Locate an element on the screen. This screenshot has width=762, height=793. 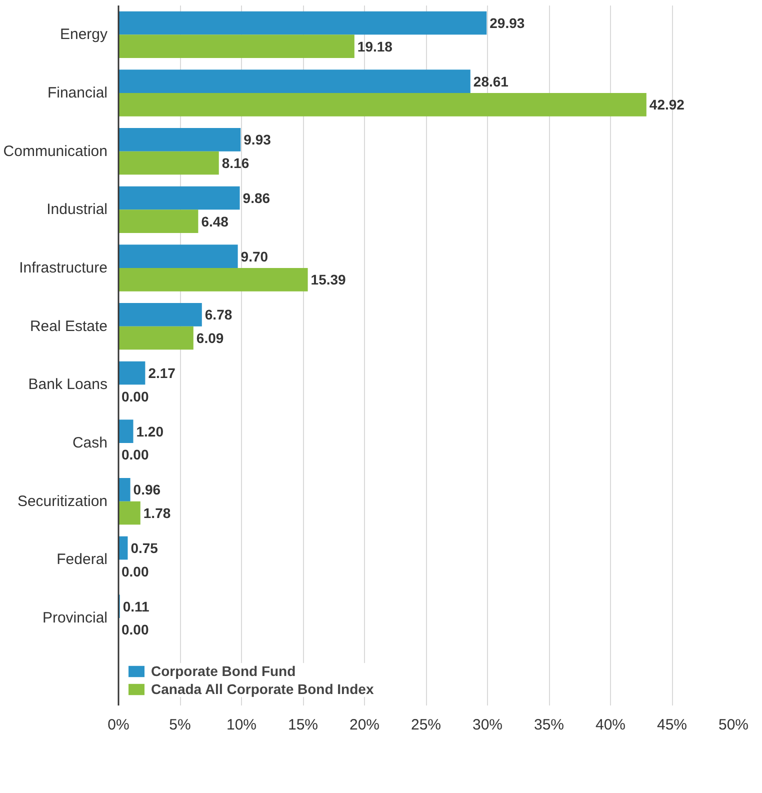
data-label: 8.16 is located at coordinates (236, 163).